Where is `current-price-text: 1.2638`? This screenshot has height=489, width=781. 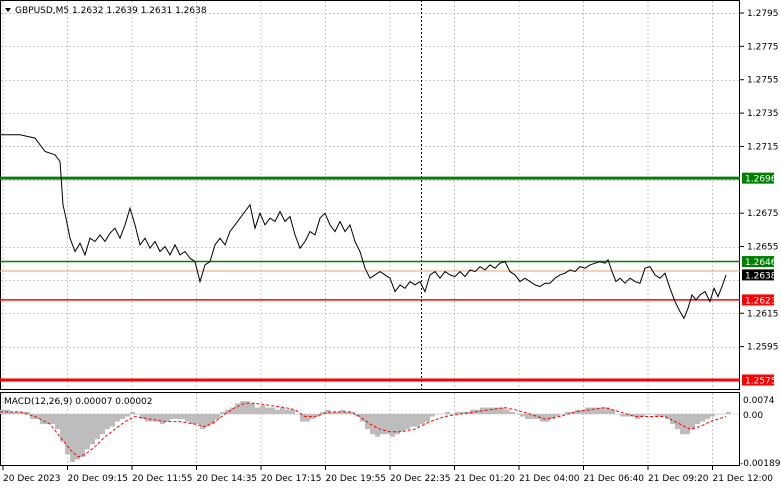 current-price-text: 1.2638 is located at coordinates (761, 276).